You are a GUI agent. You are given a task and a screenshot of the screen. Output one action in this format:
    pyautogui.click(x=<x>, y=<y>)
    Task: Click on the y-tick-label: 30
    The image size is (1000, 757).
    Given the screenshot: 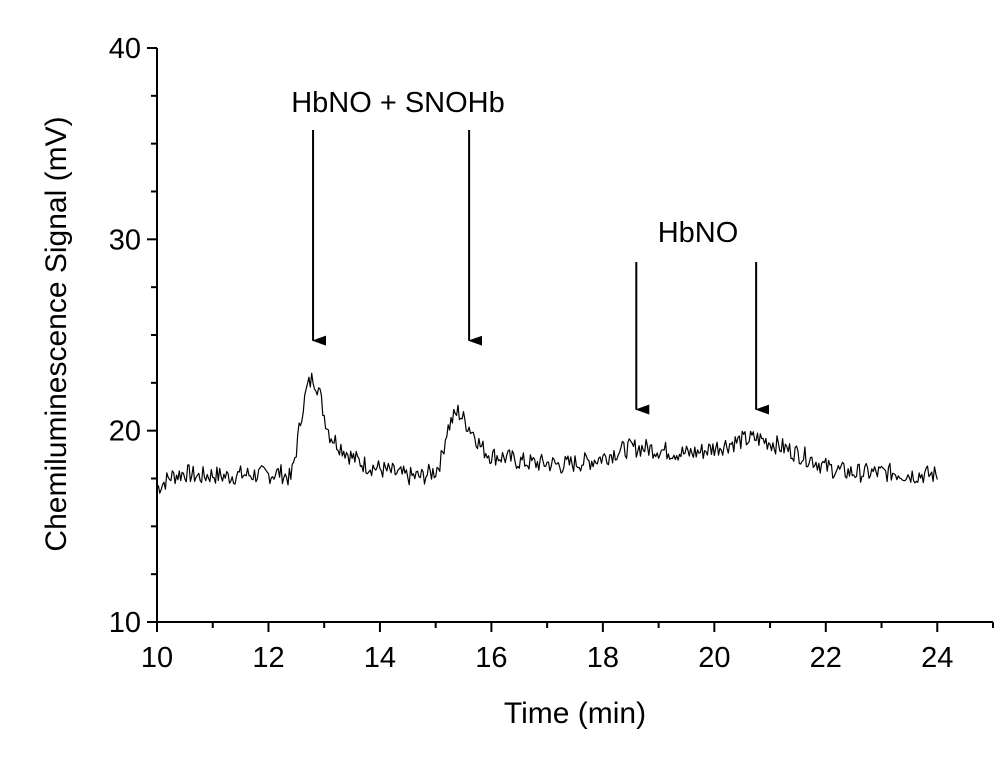 What is the action you would take?
    pyautogui.click(x=125, y=240)
    